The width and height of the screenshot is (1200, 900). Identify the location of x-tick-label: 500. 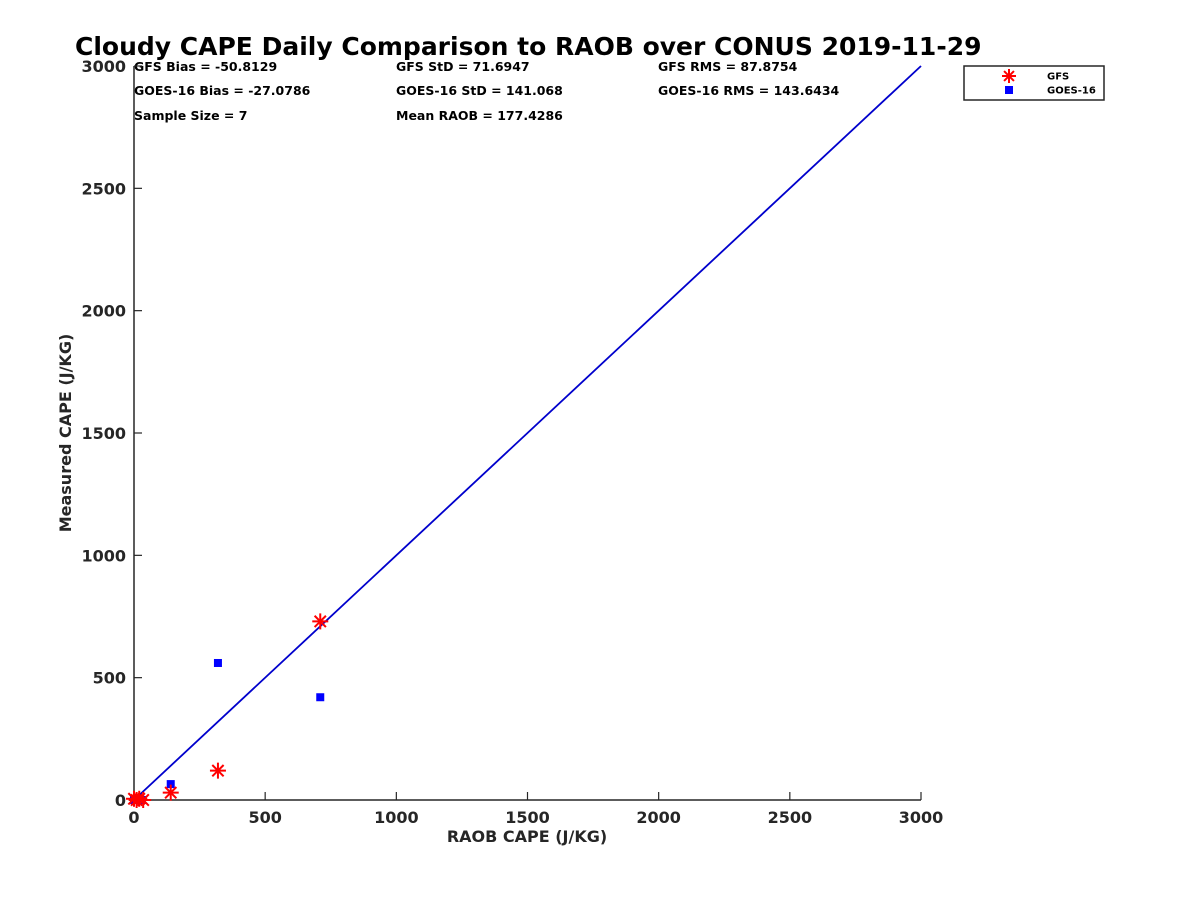
(264, 817).